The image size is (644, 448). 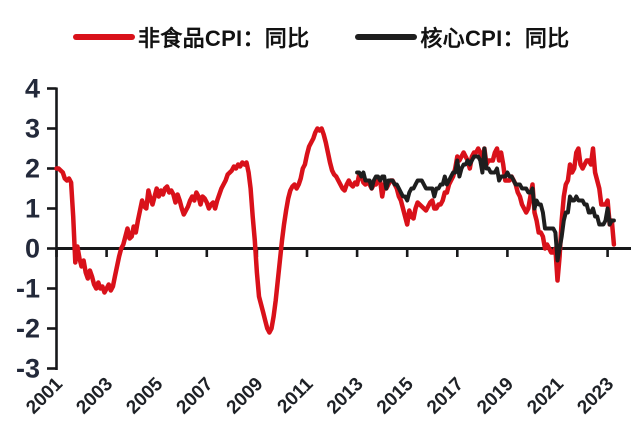 I want to click on y-axis-tick-label: 2, so click(x=32, y=169).